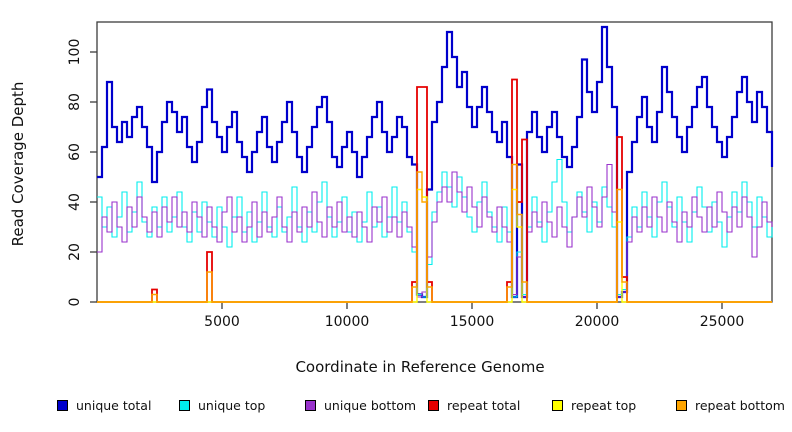 This screenshot has width=792, height=432. What do you see at coordinates (75, 252) in the screenshot?
I see `y-tick-label: 20` at bounding box center [75, 252].